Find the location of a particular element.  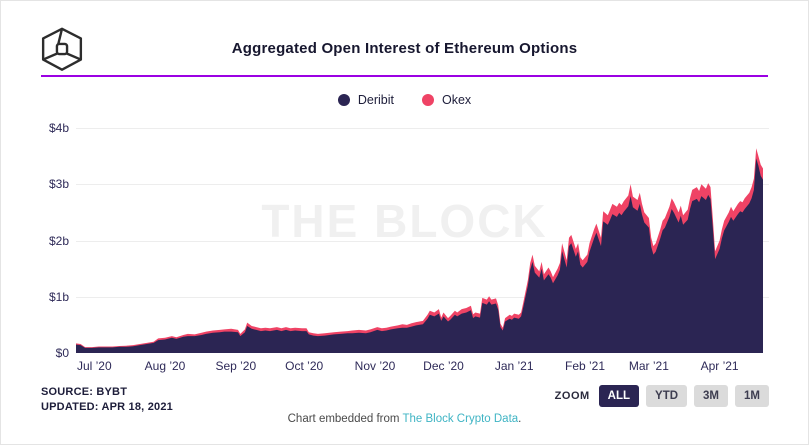

zoom-button-all: ALL is located at coordinates (619, 396).